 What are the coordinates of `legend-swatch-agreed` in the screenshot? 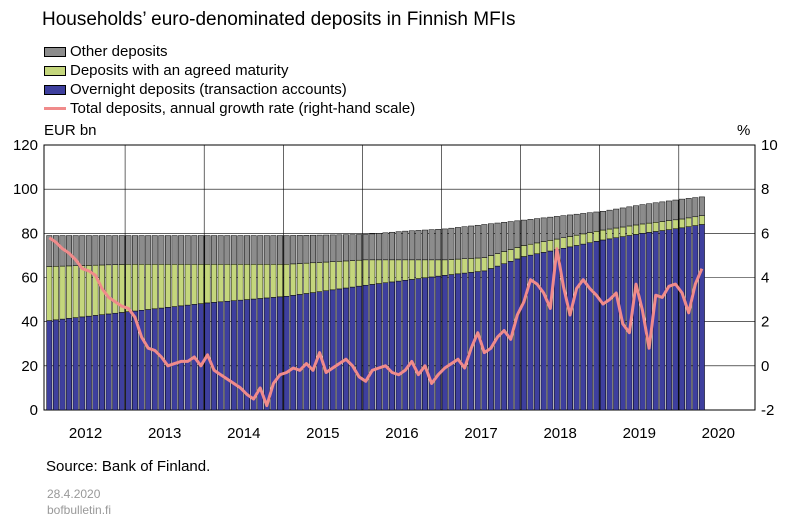 It's located at (55, 70).